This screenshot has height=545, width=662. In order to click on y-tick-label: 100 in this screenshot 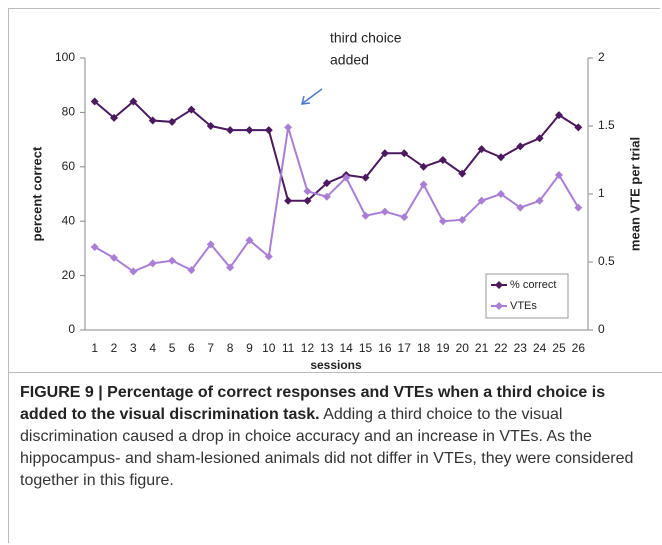, I will do `click(65, 57)`.